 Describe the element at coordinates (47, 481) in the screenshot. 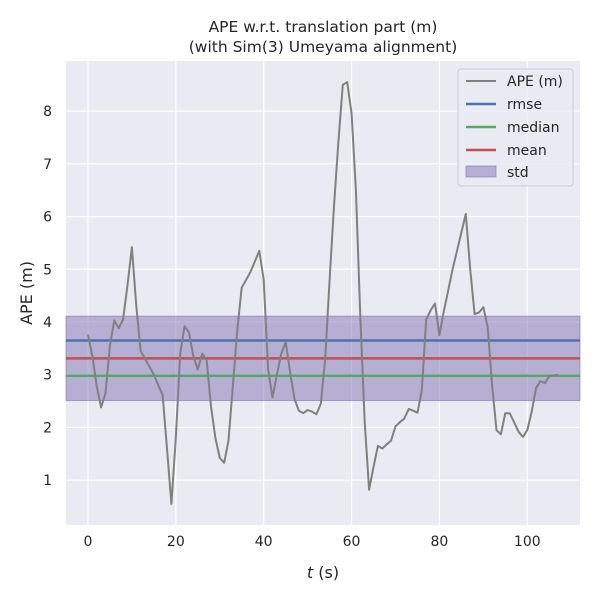

I see `y-tick-label: 1` at that location.